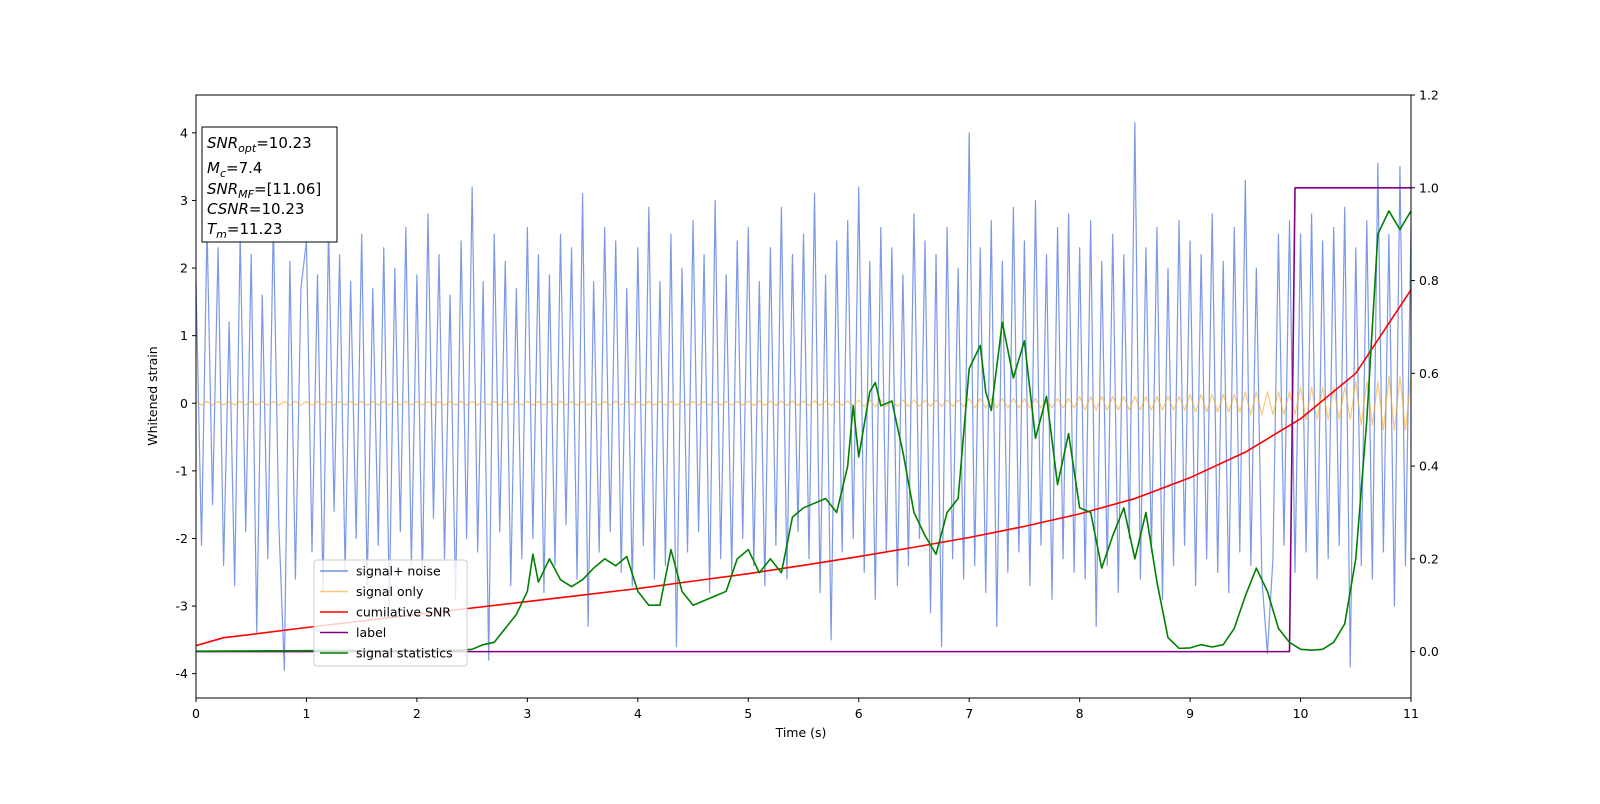 This screenshot has width=1600, height=804. Describe the element at coordinates (246, 194) in the screenshot. I see `annotation-sub: MF` at that location.